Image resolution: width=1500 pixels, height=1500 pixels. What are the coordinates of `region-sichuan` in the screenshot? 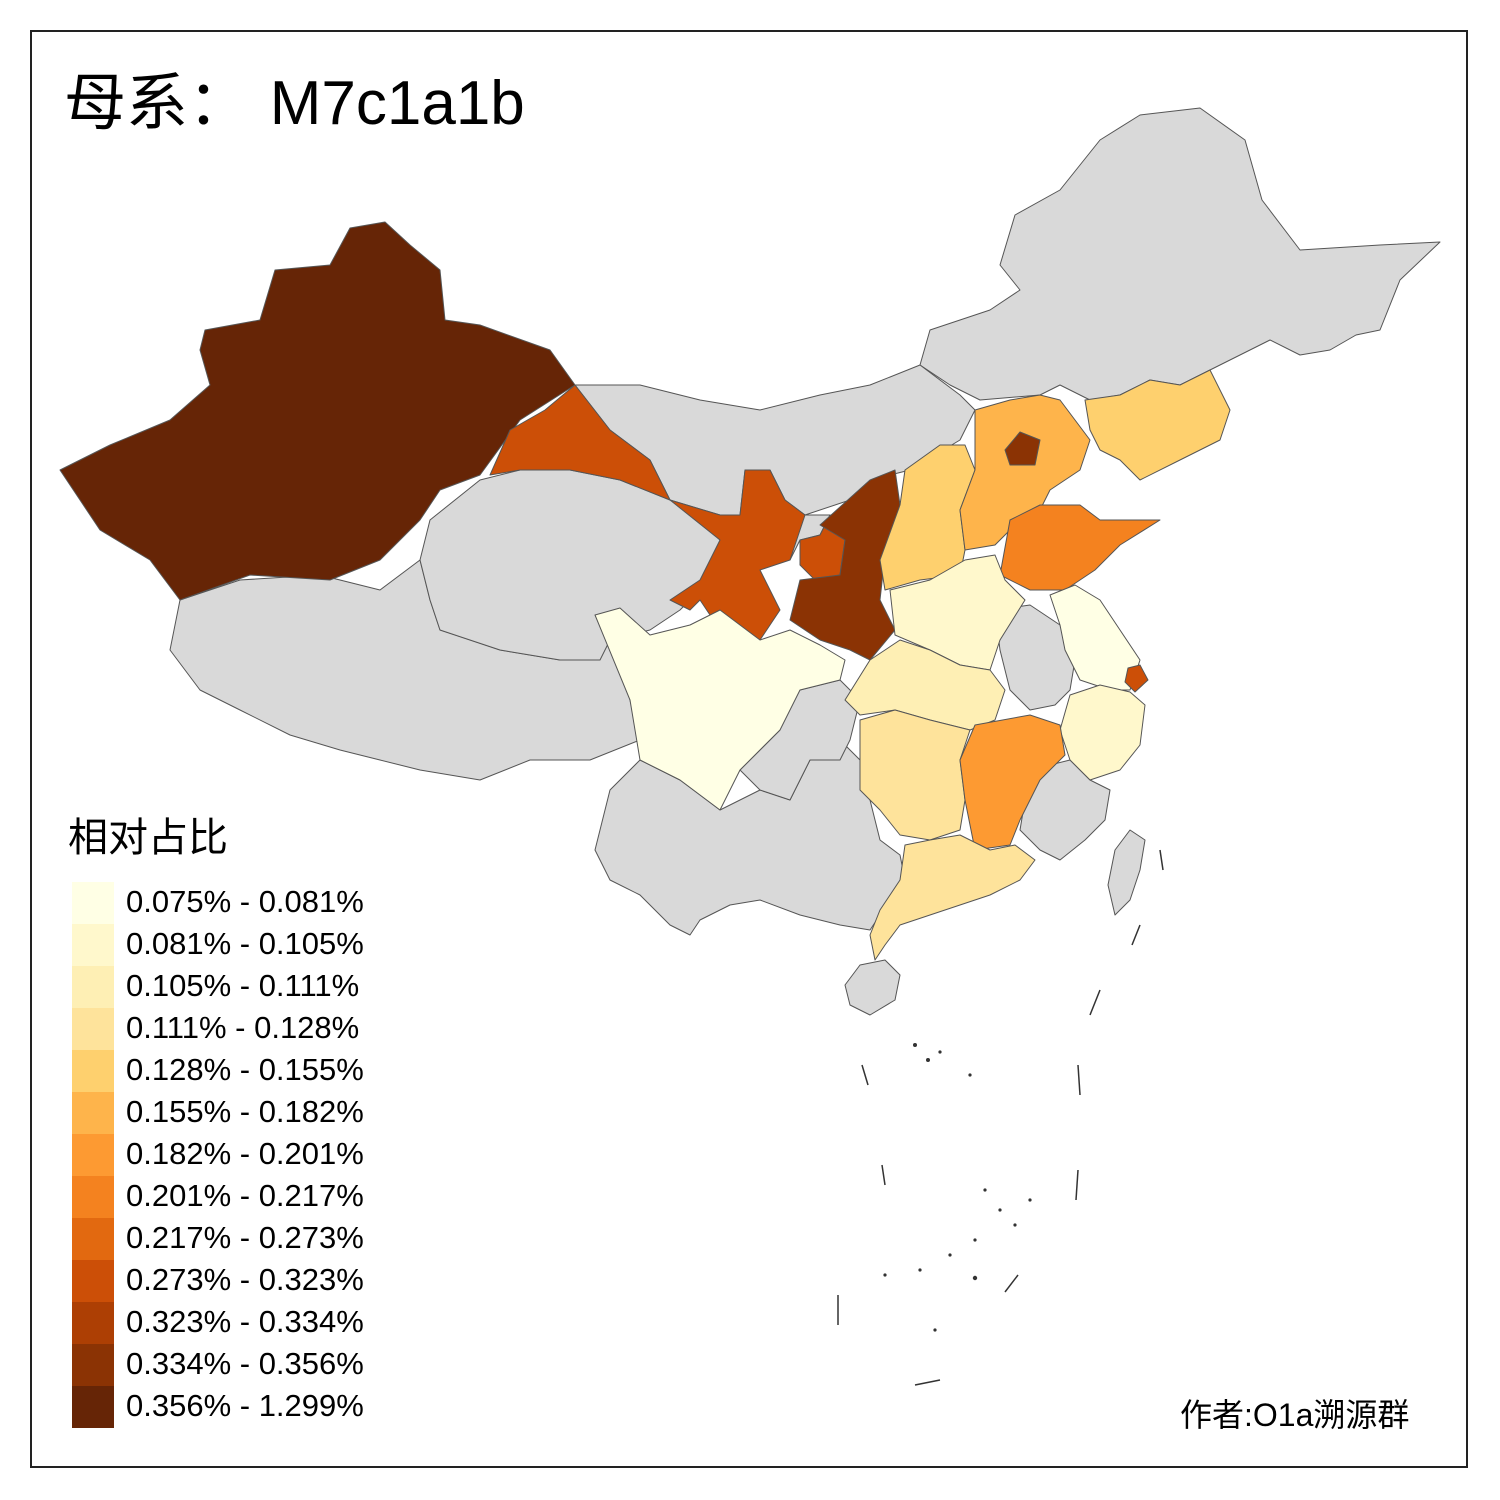 It's located at (720, 709).